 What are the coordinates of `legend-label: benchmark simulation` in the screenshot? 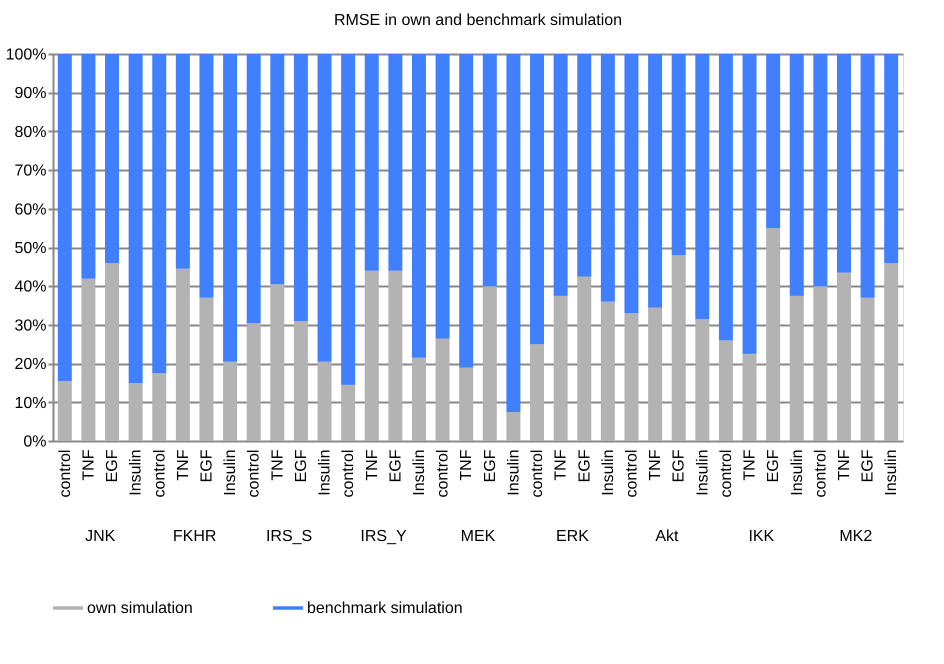 It's located at (385, 608).